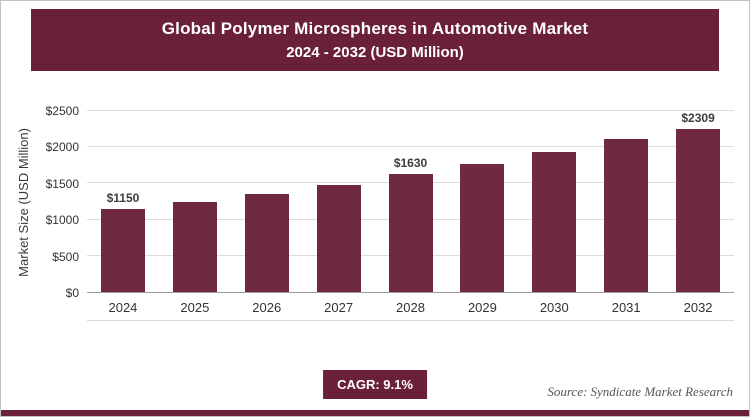 The width and height of the screenshot is (750, 417). What do you see at coordinates (23, 202) in the screenshot?
I see `y-axis-label: Market Size (USD Million)` at bounding box center [23, 202].